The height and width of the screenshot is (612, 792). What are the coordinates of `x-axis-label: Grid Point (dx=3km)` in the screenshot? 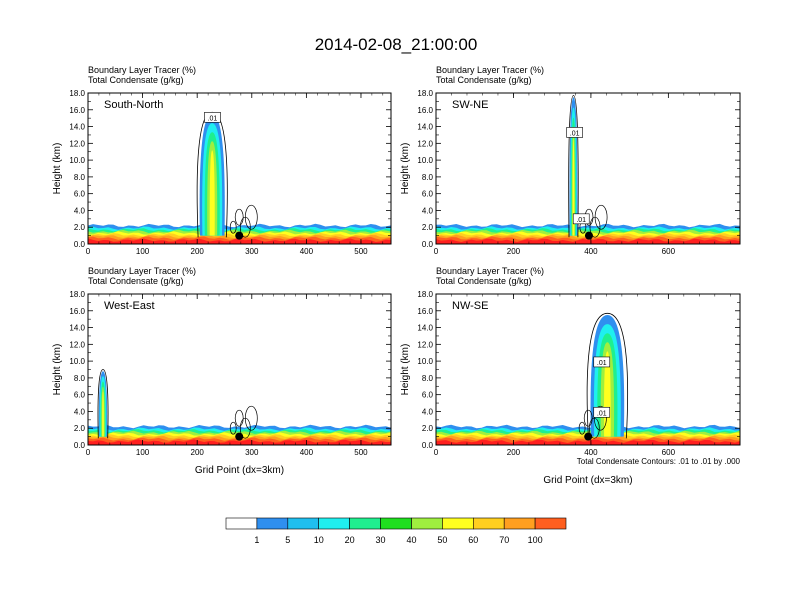 It's located at (239, 470).